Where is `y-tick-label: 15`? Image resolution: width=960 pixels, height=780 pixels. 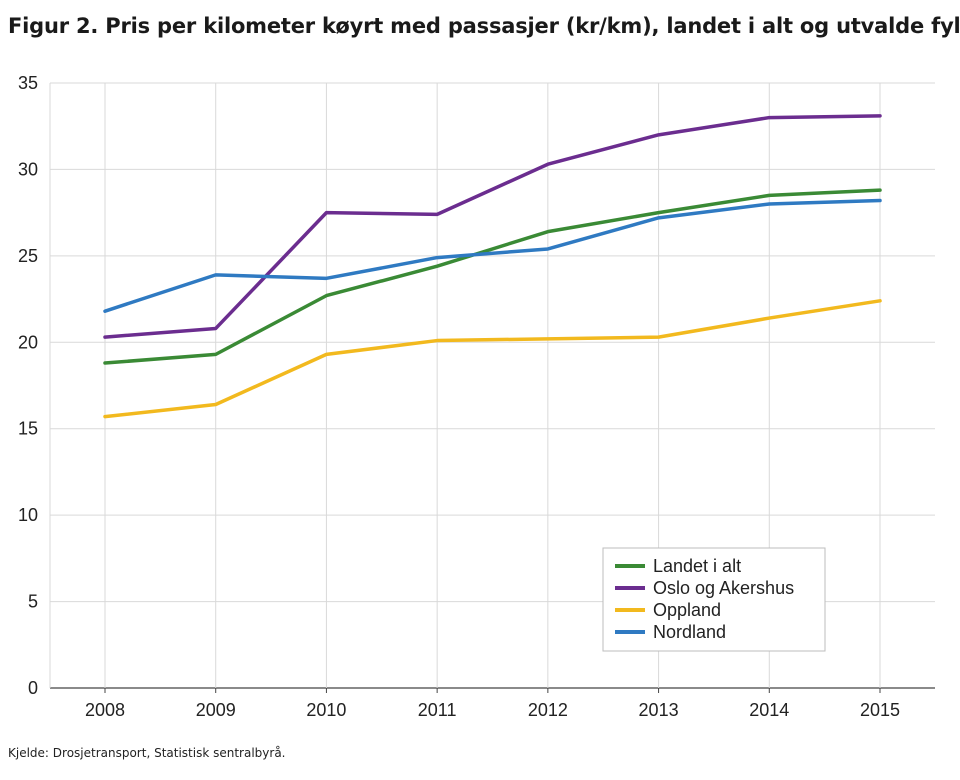
y-tick-label: 15 is located at coordinates (28, 429).